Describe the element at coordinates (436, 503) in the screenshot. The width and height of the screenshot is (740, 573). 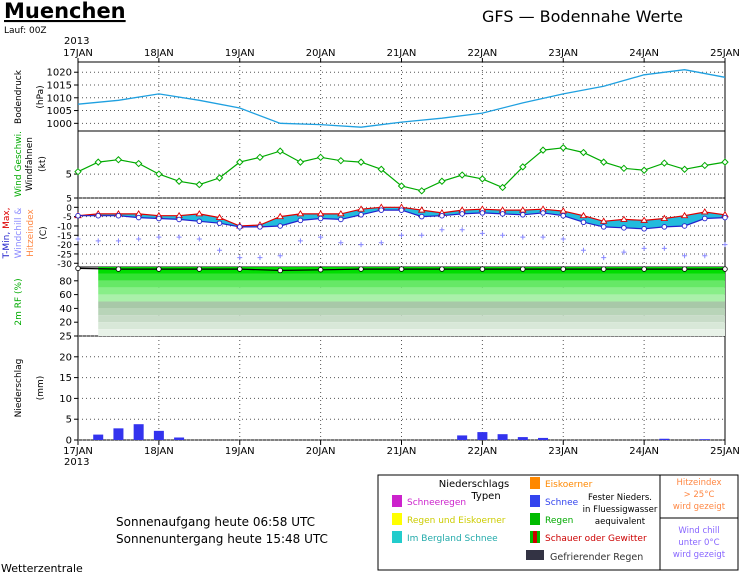
I see `legend-label: Schneeregen` at that location.